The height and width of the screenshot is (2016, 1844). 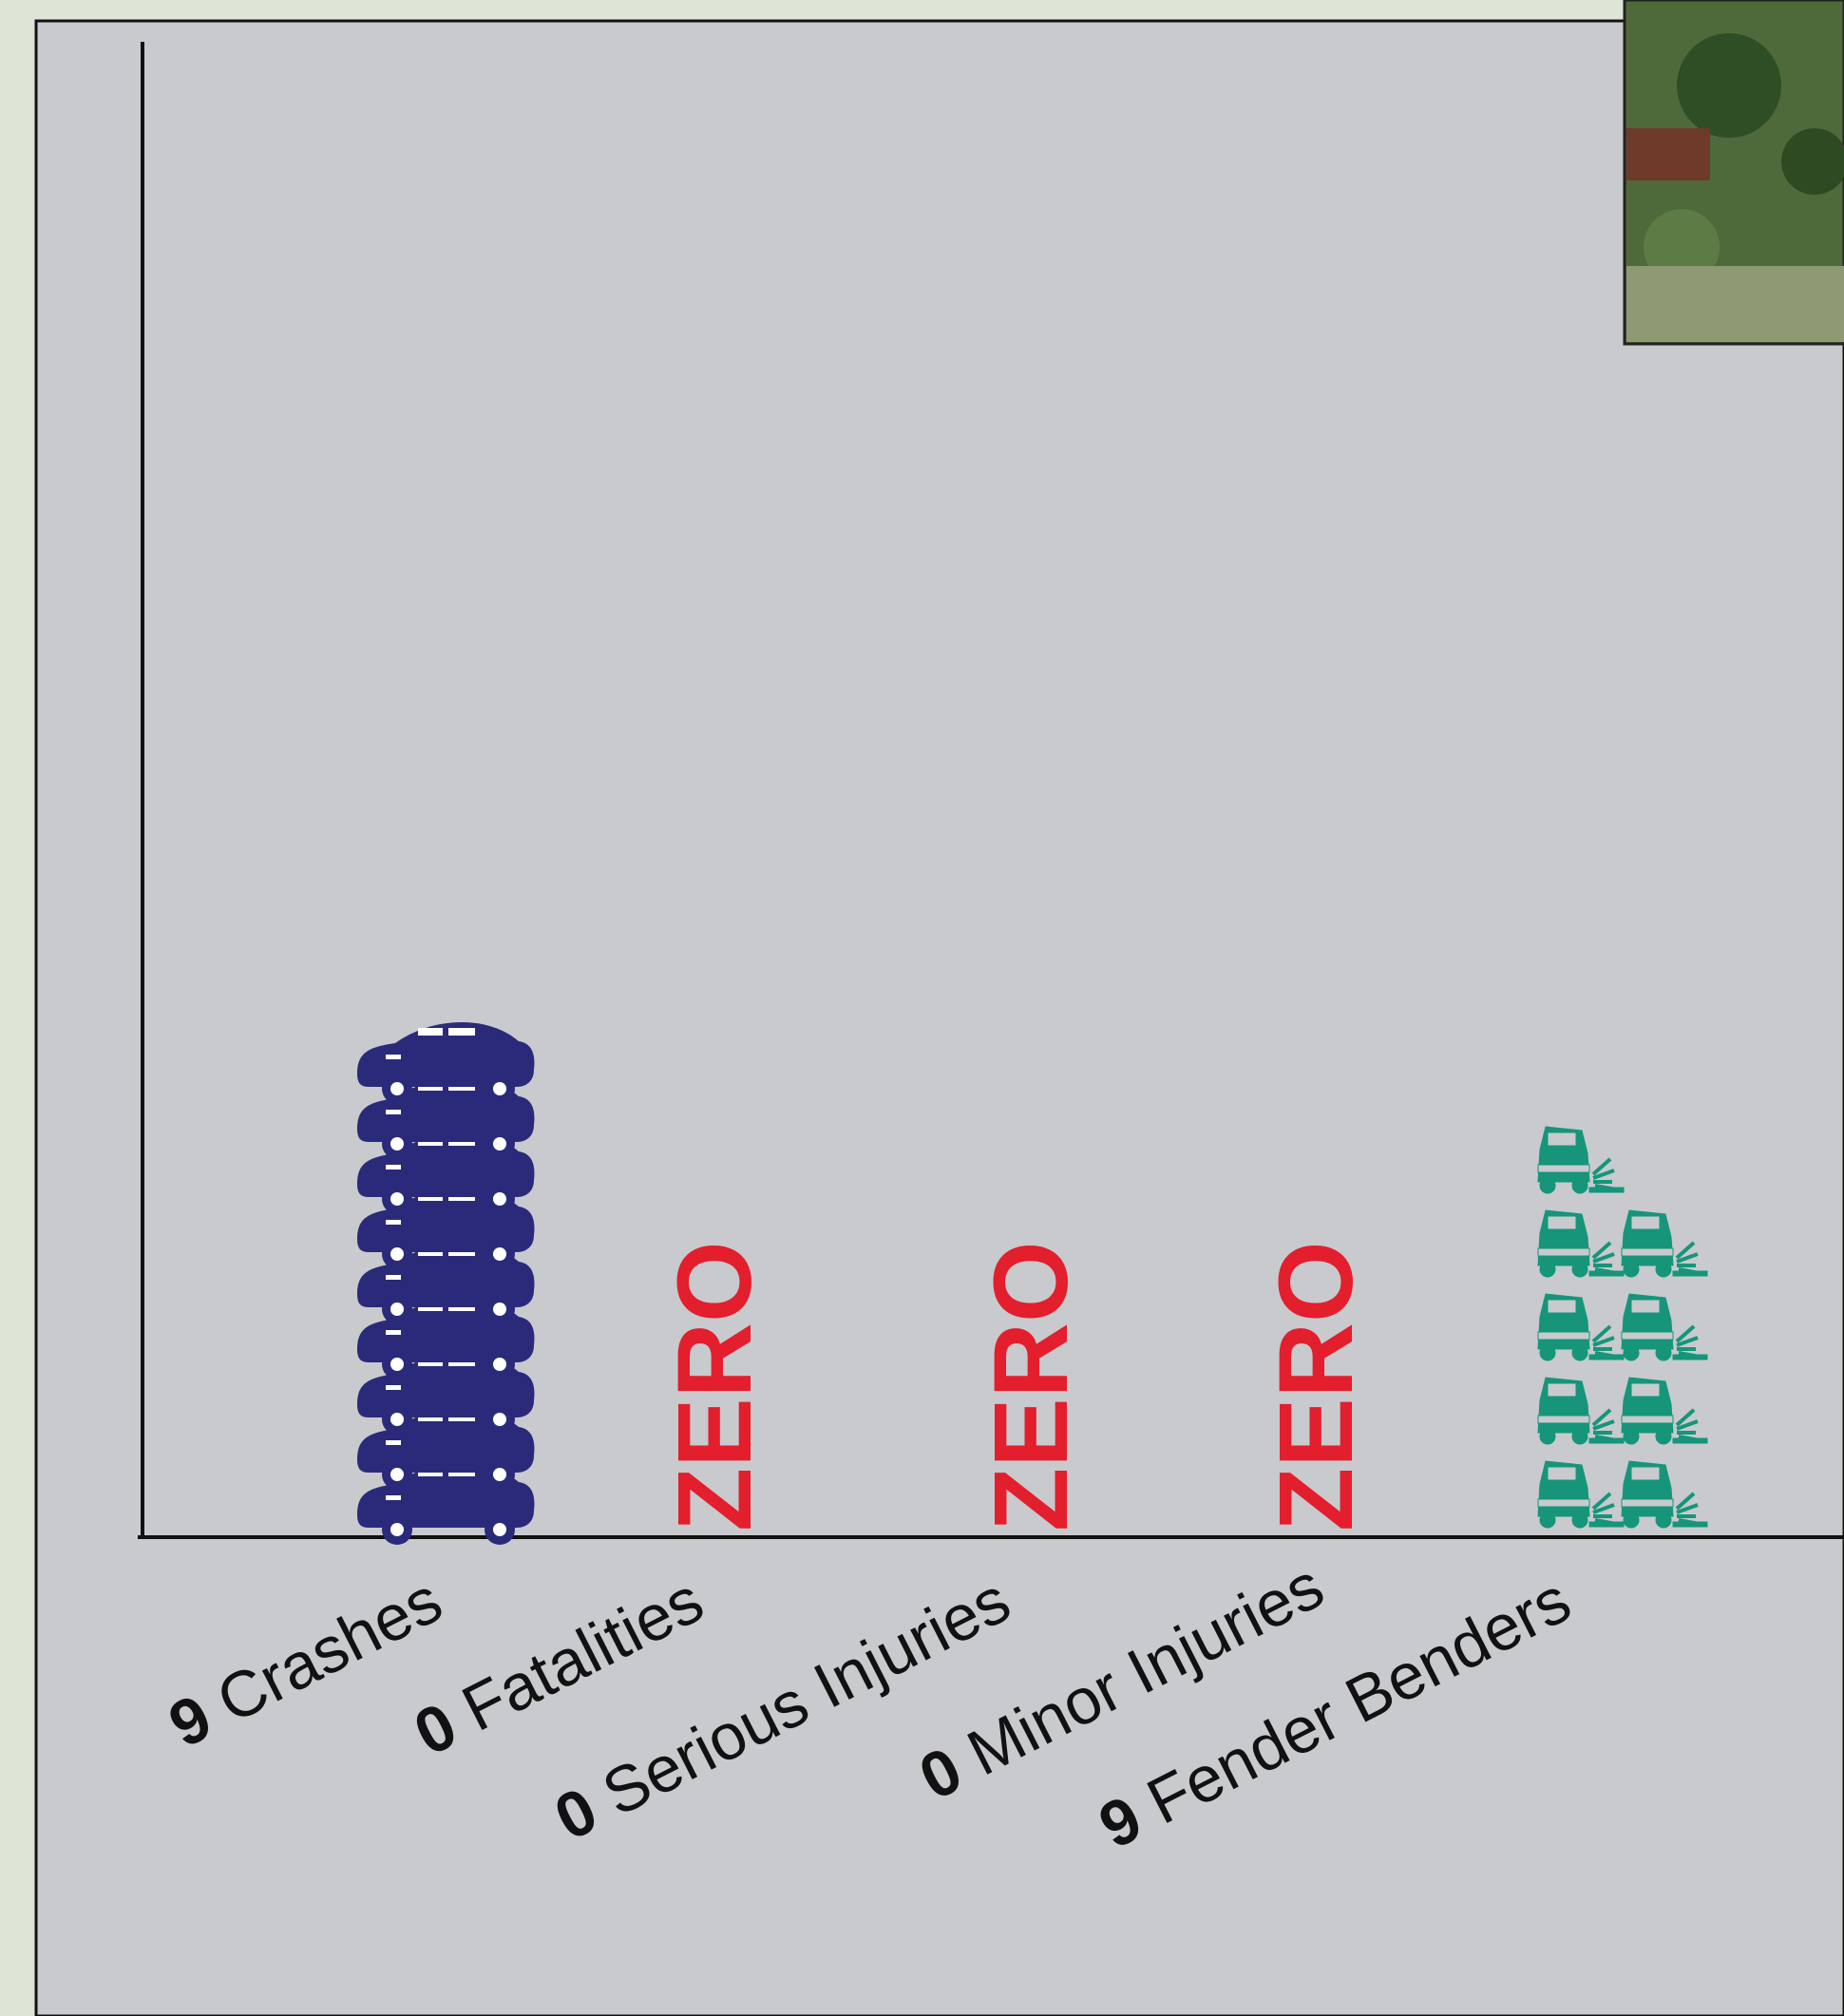 I want to click on map-inset-thumbnail, so click(x=1733, y=173).